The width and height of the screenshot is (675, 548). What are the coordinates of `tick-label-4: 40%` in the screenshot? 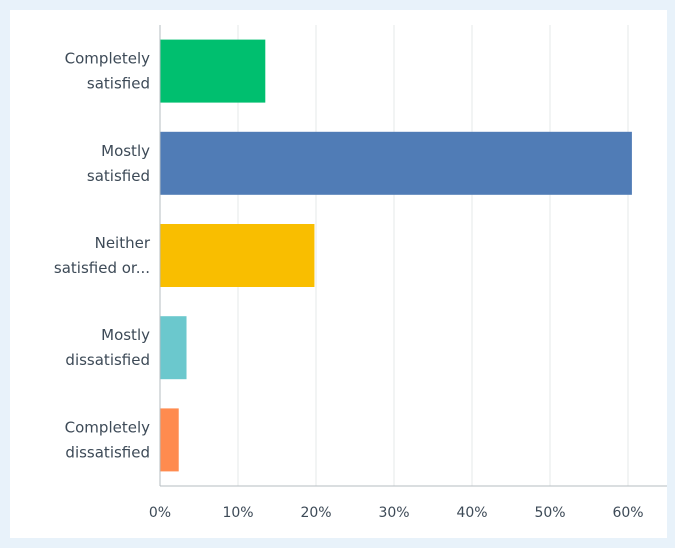 It's located at (471, 513).